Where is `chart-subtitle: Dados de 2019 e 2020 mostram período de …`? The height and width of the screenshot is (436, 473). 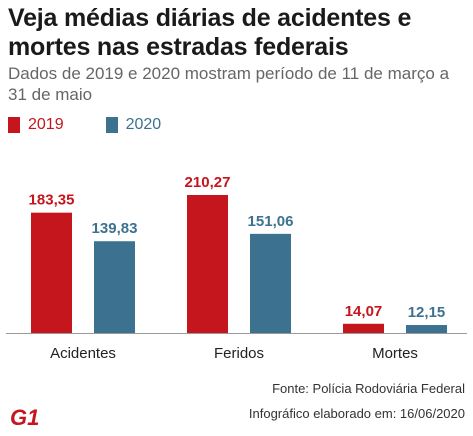 chart-subtitle: Dados de 2019 e 2020 mostram período de … is located at coordinates (229, 84).